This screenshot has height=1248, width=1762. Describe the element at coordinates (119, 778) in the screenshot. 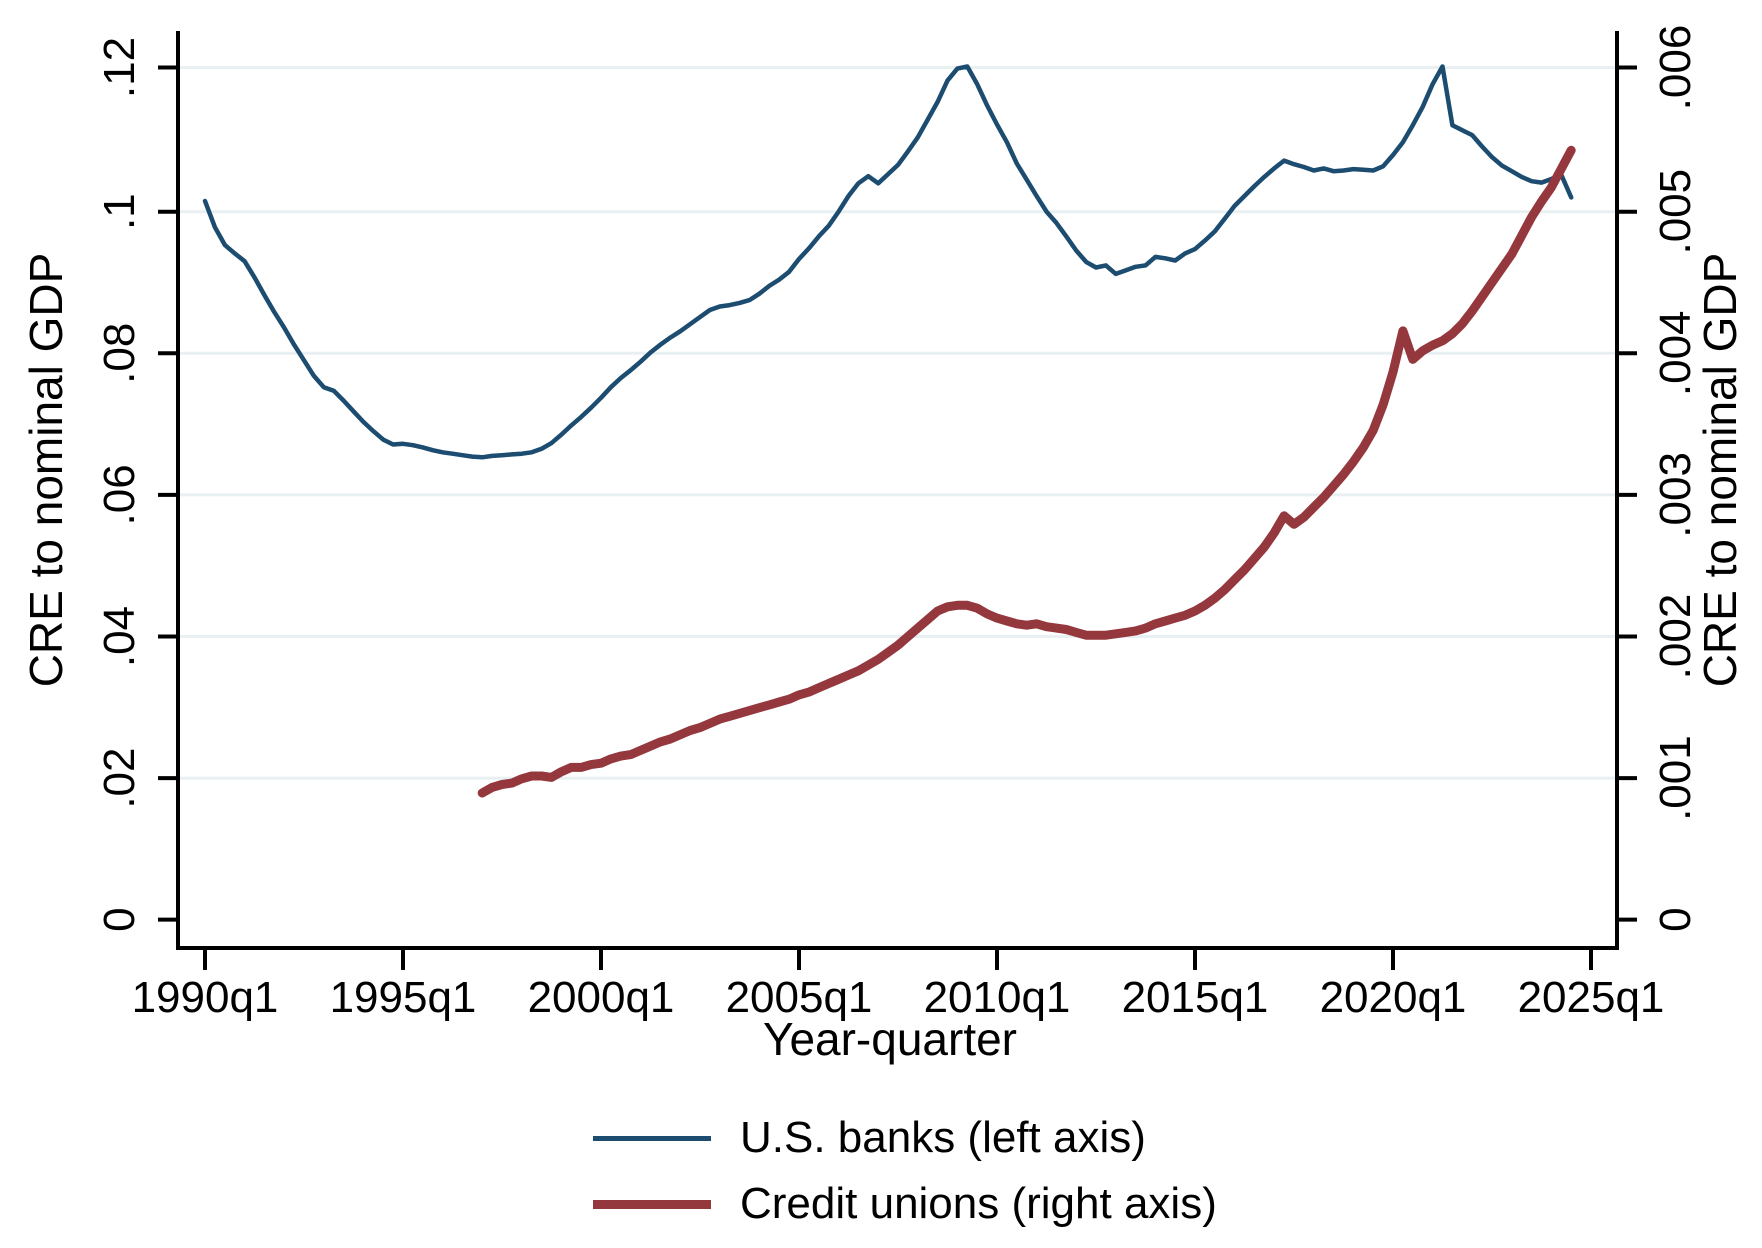

I see `left-tick-label: .02` at that location.